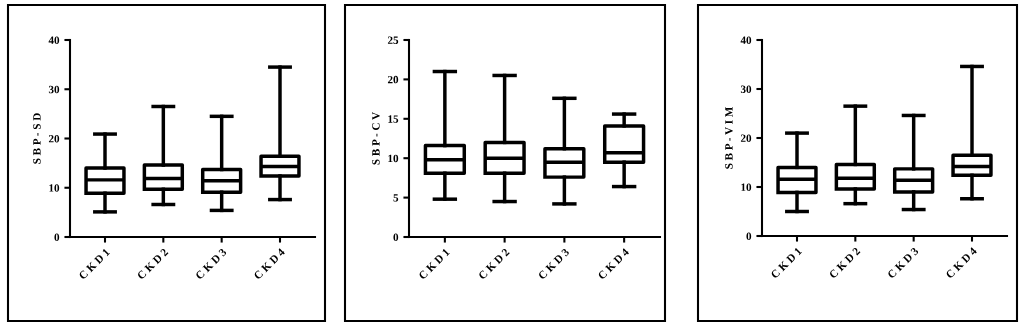 This screenshot has width=1021, height=327. What do you see at coordinates (396, 198) in the screenshot?
I see `y-tick-label: 5` at bounding box center [396, 198].